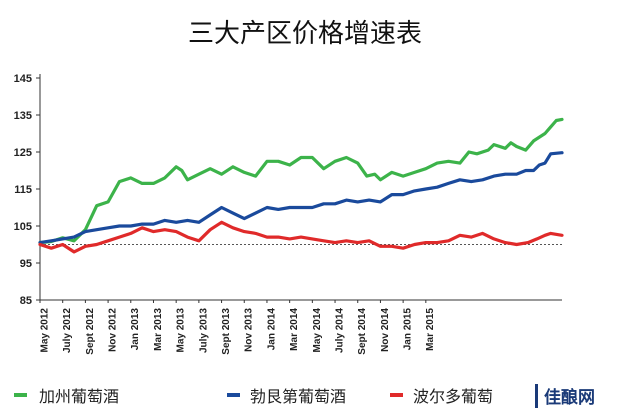  What do you see at coordinates (26, 301) in the screenshot?
I see `y-tick-label: 85` at bounding box center [26, 301].